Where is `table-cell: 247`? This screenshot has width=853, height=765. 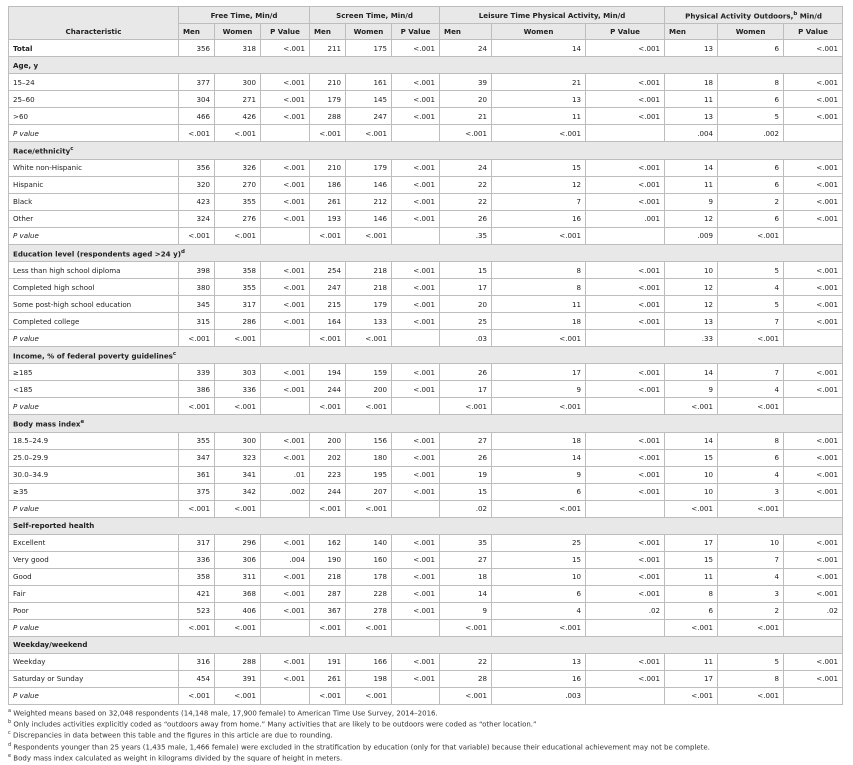
table-cell: 247 is located at coordinates (368, 116).